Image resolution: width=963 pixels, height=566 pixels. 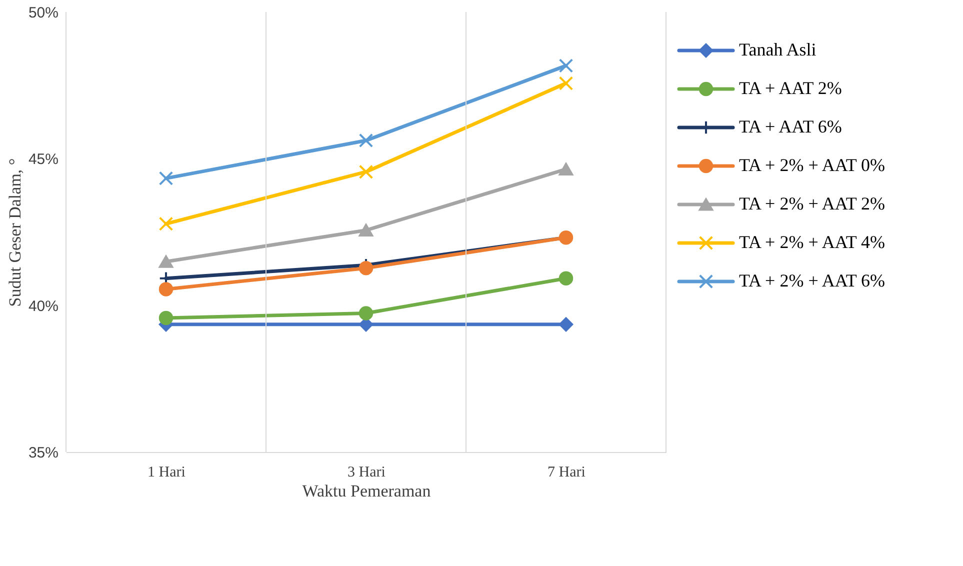 I want to click on legend-label: TA + 2% + AAT 4%, so click(x=812, y=242).